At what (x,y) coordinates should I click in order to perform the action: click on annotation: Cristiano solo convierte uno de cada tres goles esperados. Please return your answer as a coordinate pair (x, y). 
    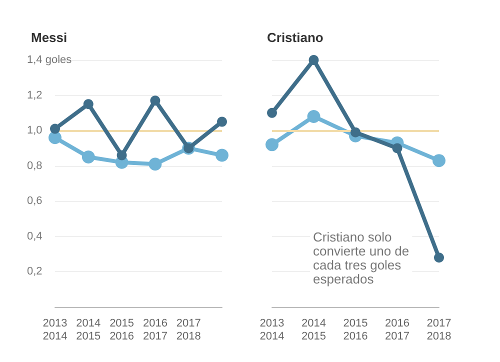
    Looking at the image, I should click on (361, 258).